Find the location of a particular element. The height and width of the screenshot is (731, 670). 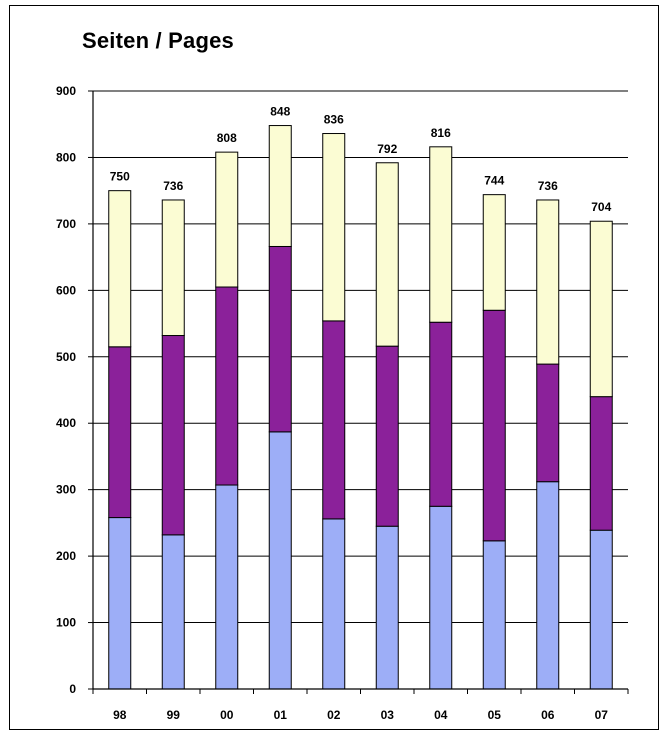

y-tick-label: 800 is located at coordinates (66, 157).